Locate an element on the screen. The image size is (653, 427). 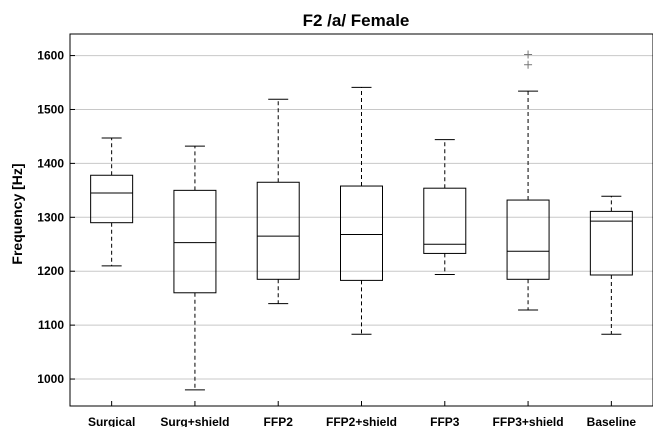
box-ffp3 is located at coordinates (445, 207).